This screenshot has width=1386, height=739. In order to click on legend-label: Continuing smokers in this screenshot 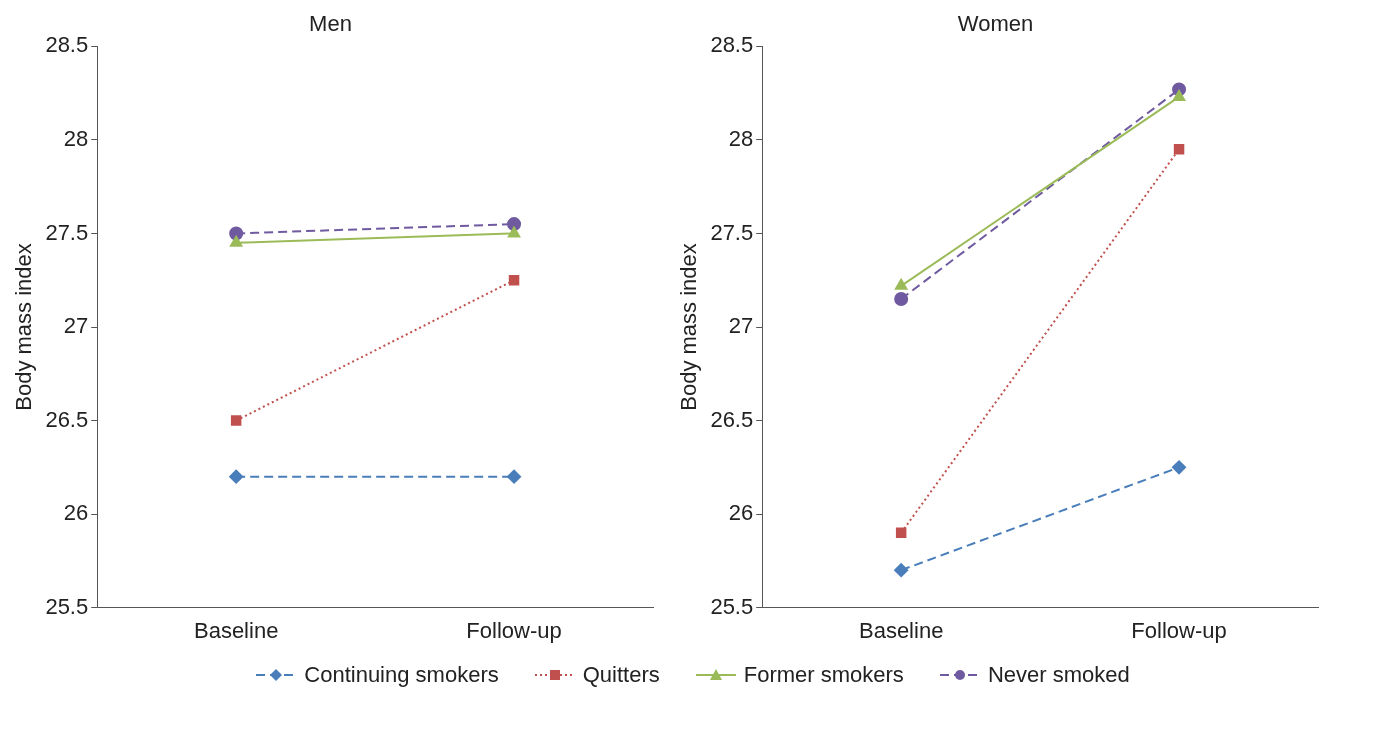, I will do `click(401, 675)`.